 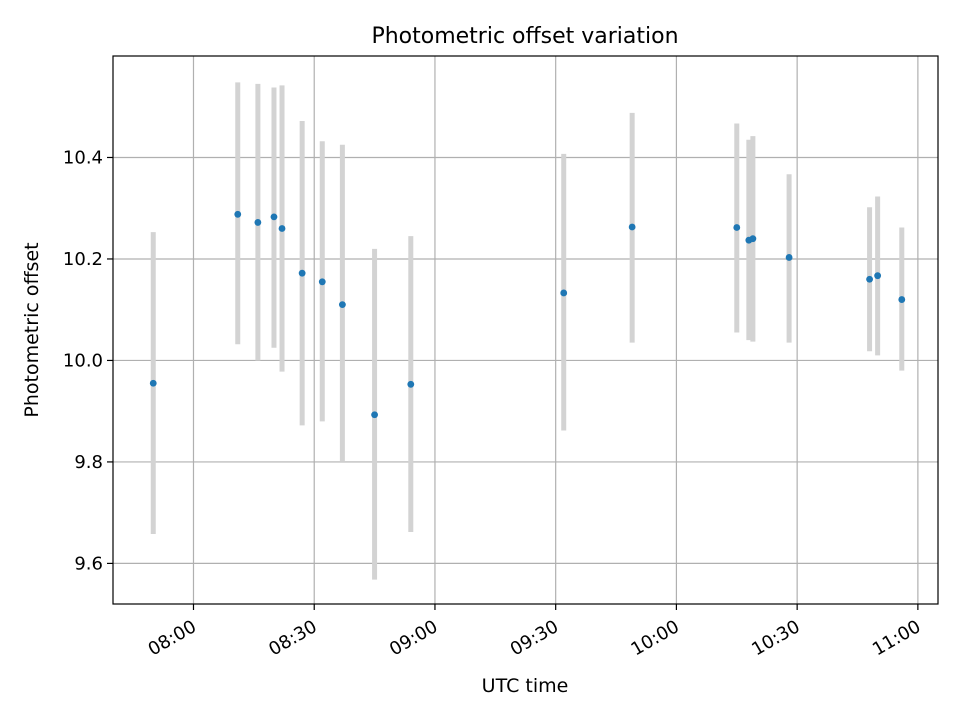 What do you see at coordinates (524, 36) in the screenshot?
I see `chart-title: Photometric offset variation` at bounding box center [524, 36].